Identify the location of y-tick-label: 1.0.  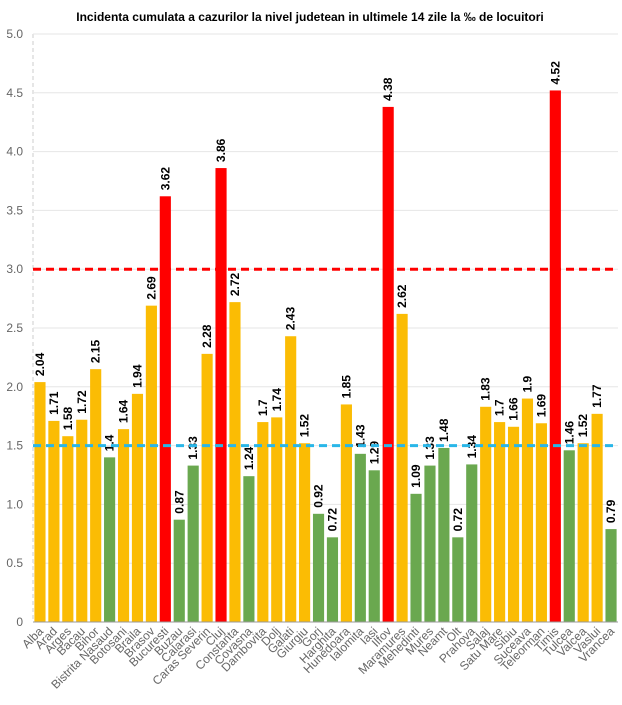
(14, 504).